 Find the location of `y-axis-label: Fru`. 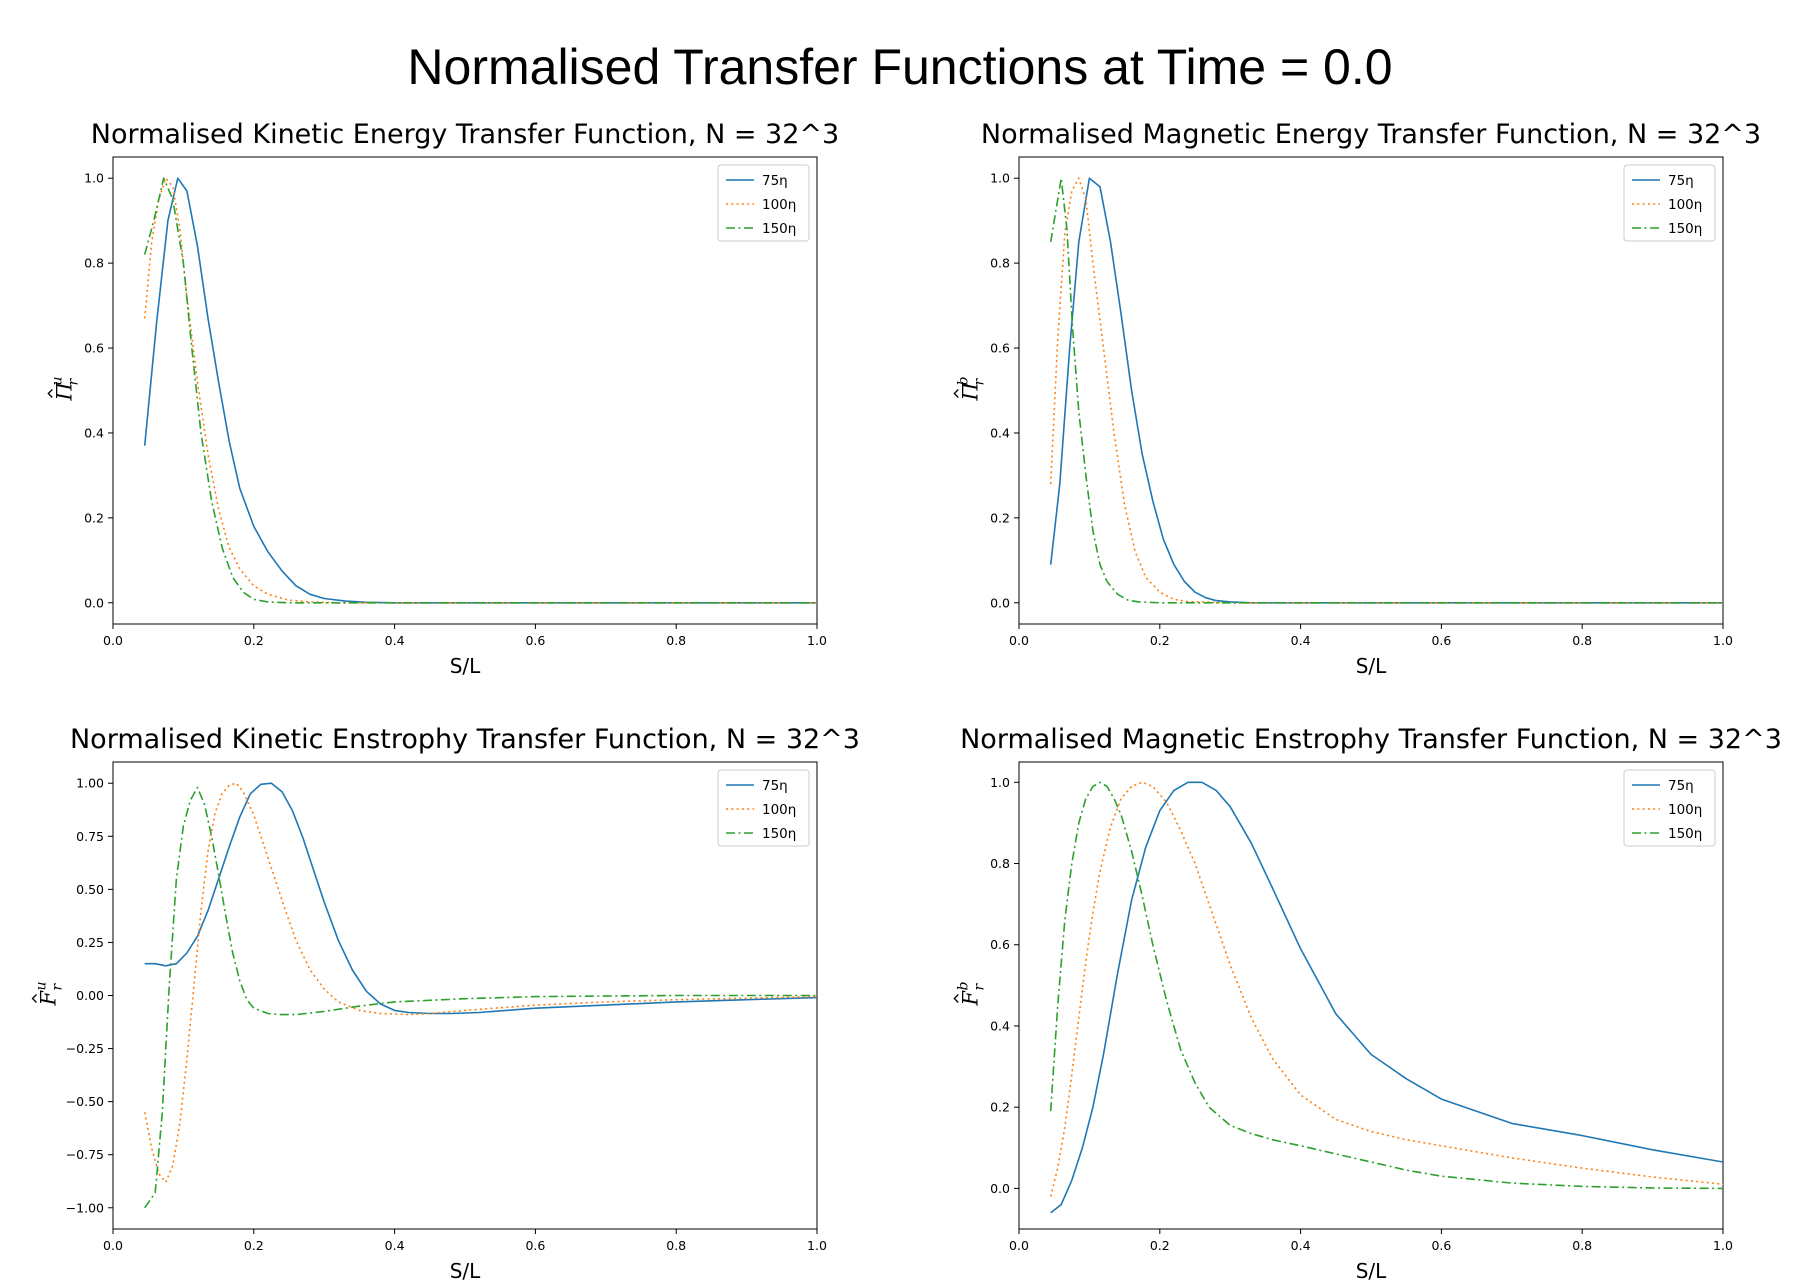

y-axis-label: Fru is located at coordinates (48, 994).